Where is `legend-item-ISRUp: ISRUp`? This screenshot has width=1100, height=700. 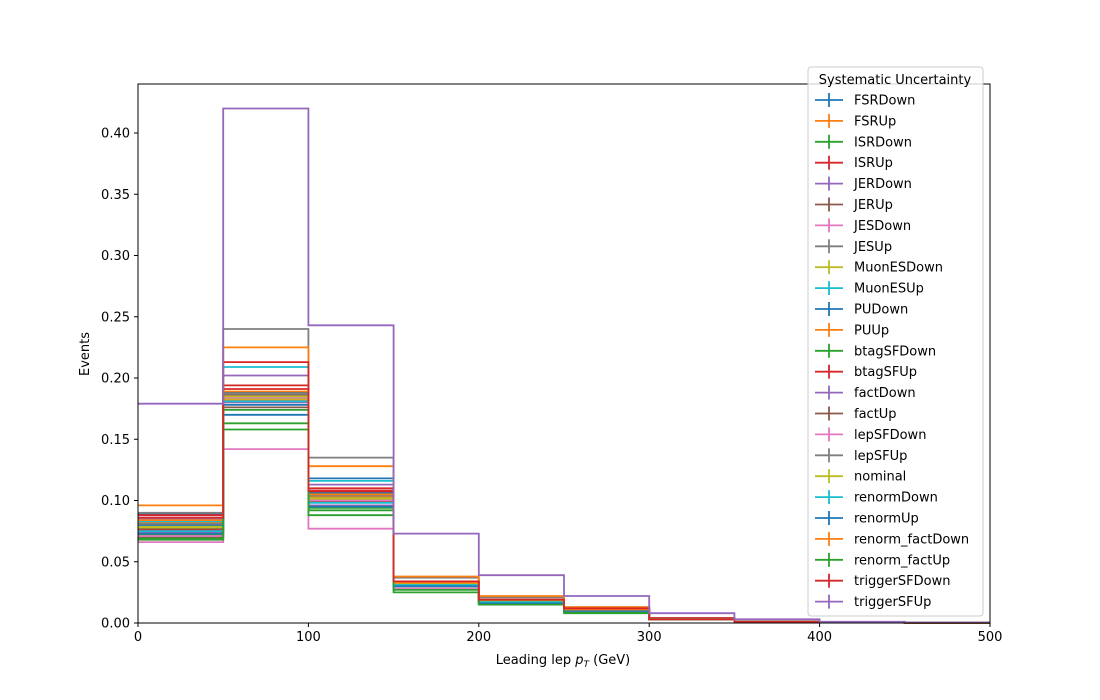 legend-item-ISRUp: ISRUp is located at coordinates (854, 163).